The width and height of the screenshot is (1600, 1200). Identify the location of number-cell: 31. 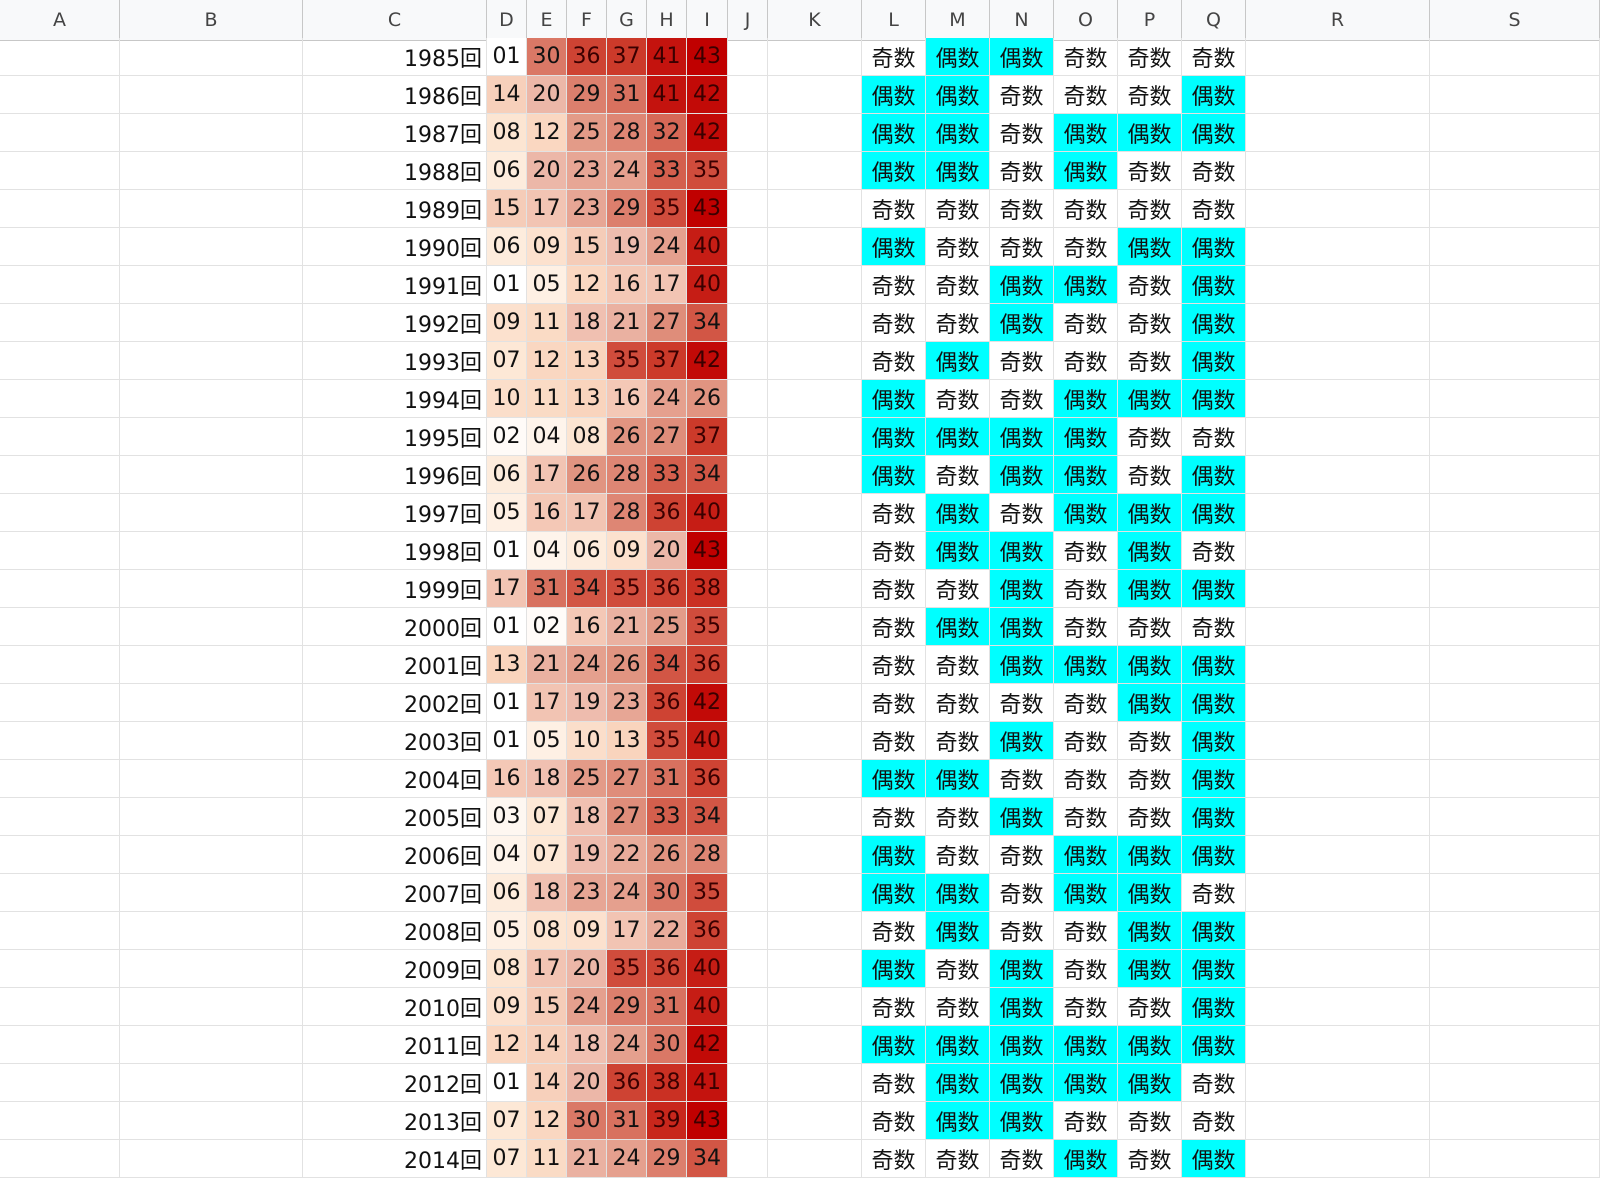
(627, 1121).